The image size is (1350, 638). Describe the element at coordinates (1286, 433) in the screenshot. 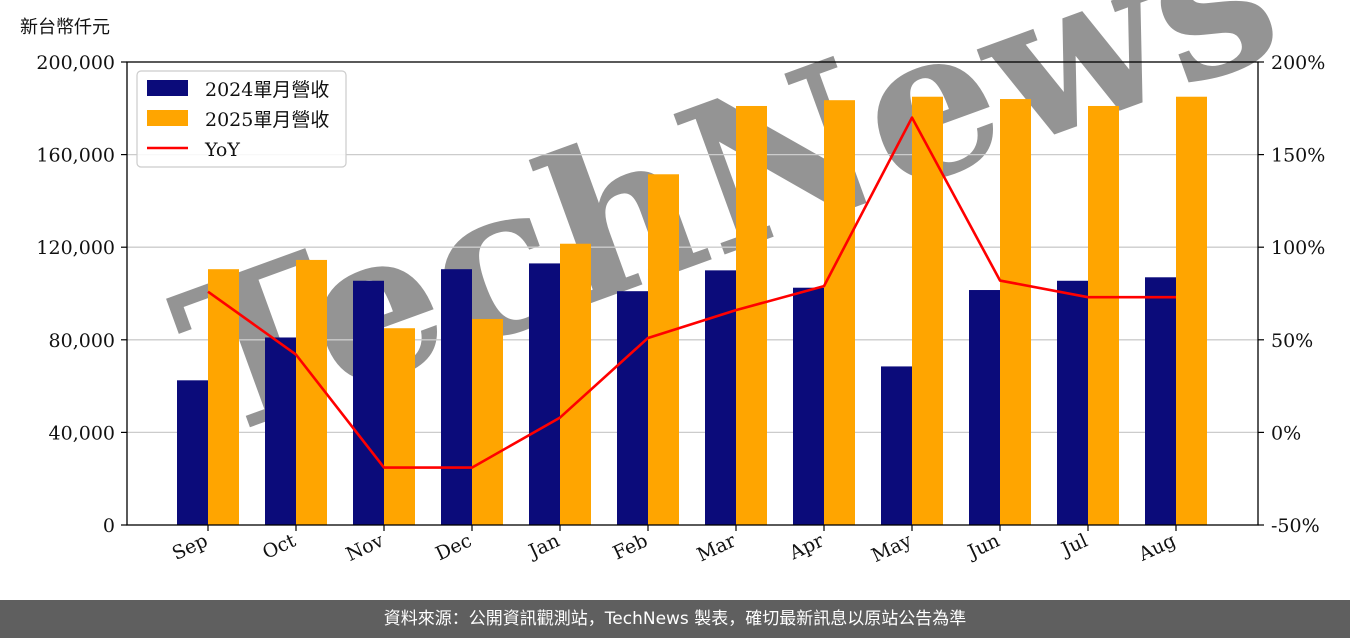

I see `right-tick-label: 0%` at that location.